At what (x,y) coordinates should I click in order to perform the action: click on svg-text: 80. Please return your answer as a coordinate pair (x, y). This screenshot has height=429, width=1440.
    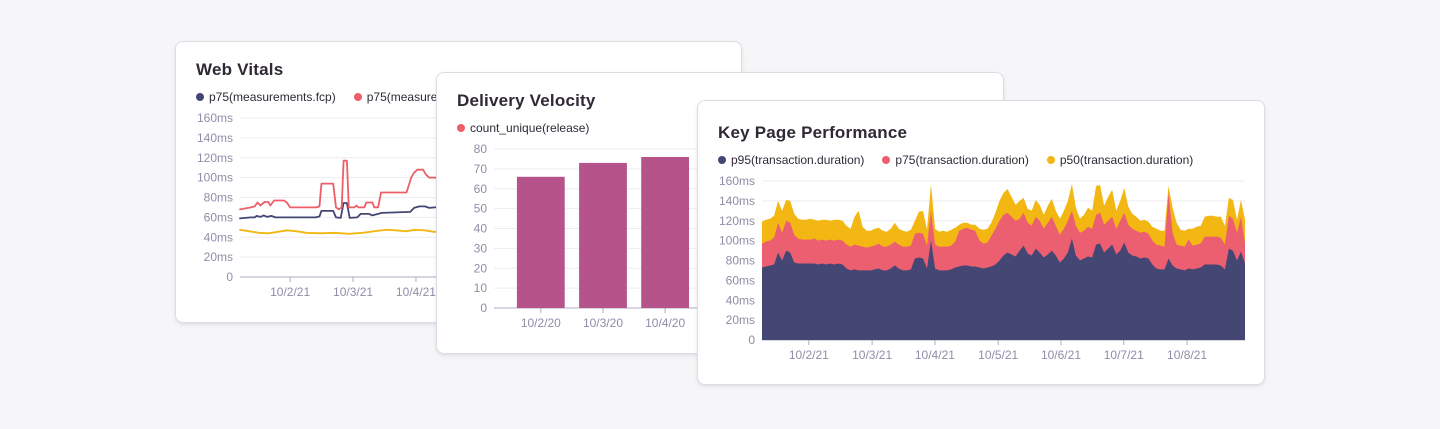
    Looking at the image, I should click on (481, 149).